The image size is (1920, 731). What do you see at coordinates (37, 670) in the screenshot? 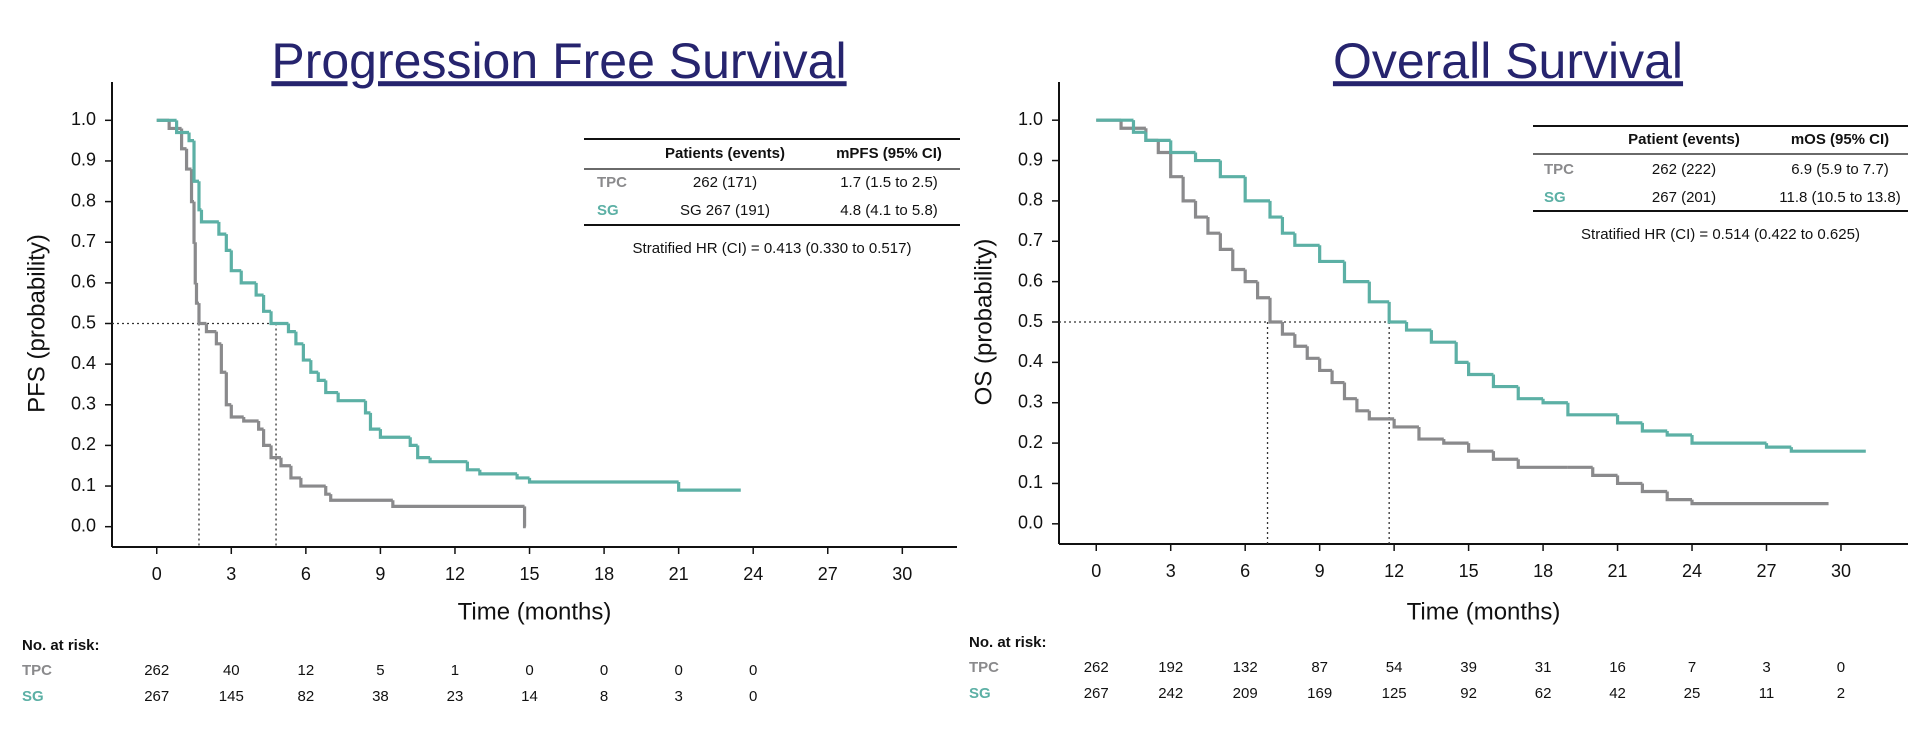
I see `at-risk-row-label: TPC` at bounding box center [37, 670].